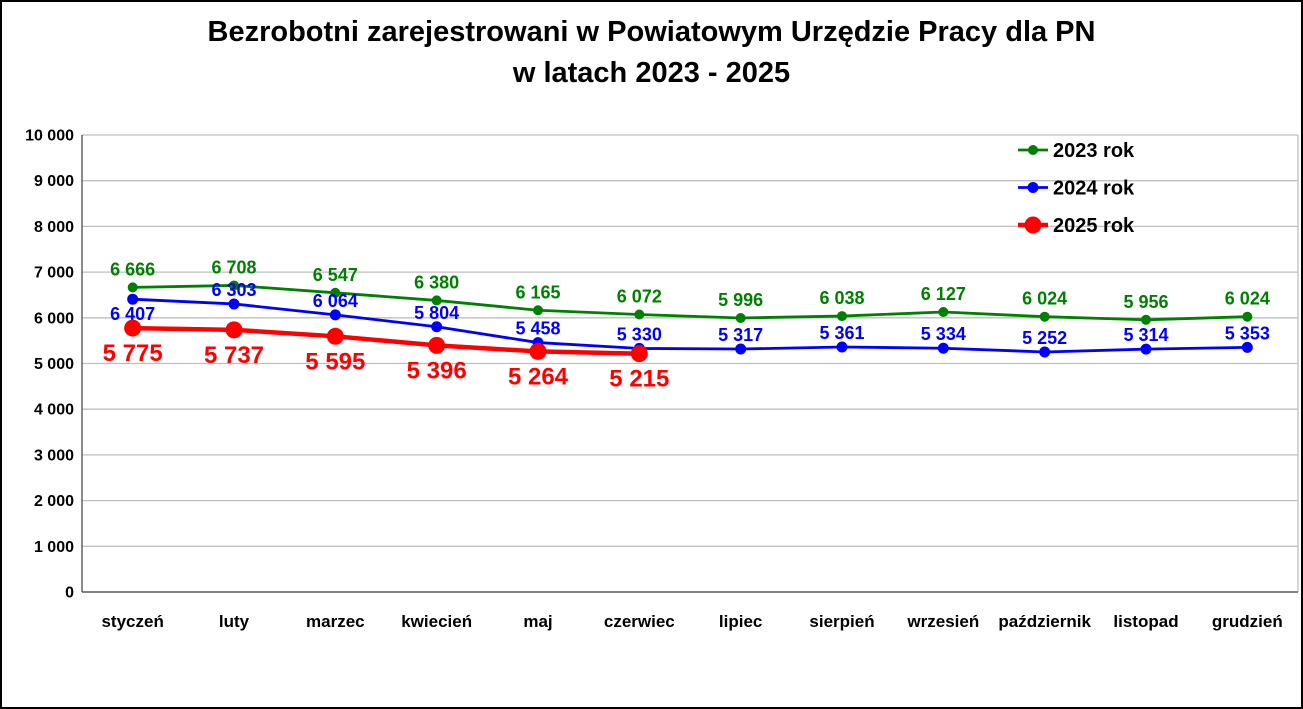 The height and width of the screenshot is (709, 1303). Describe the element at coordinates (54, 364) in the screenshot. I see `y-tick-label: 5 000` at that location.